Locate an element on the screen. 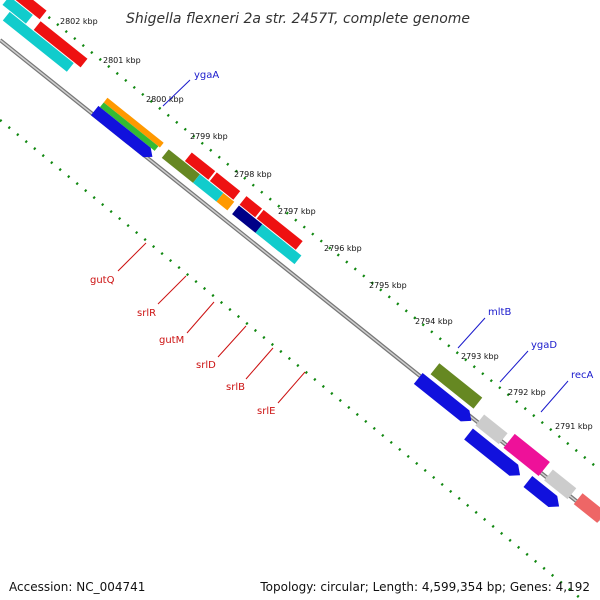  tick-label: 2801 kbp is located at coordinates (122, 60).